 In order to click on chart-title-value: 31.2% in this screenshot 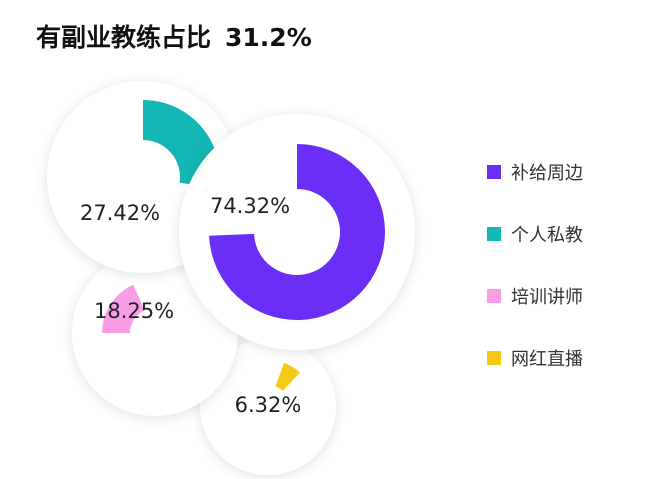, I will do `click(268, 37)`.